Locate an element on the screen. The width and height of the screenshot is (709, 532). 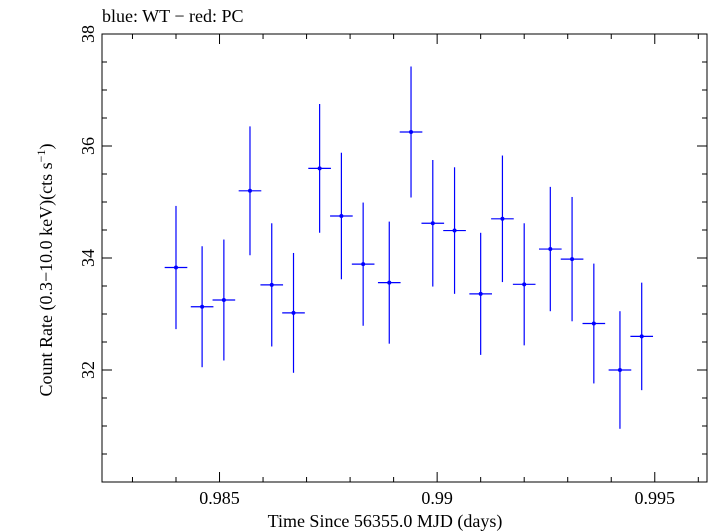
chart-title: blue: WT − red: PC is located at coordinates (172, 16).